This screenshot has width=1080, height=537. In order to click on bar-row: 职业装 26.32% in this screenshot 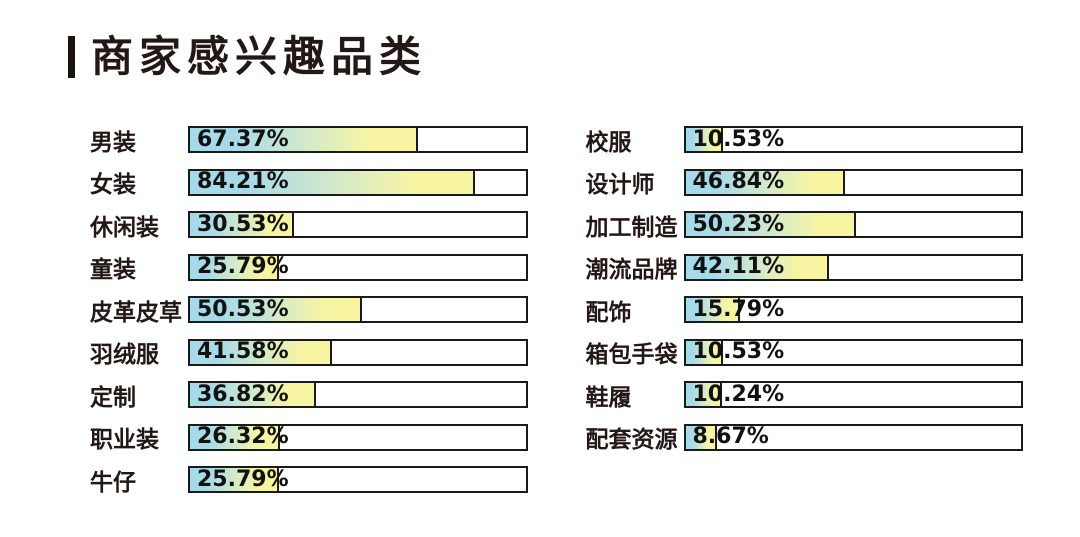, I will do `click(309, 438)`.